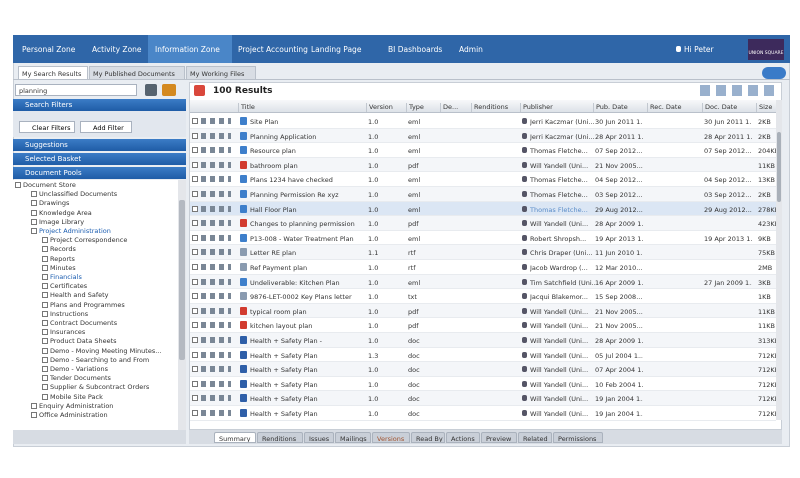 The height and width of the screenshot is (478, 800). Describe the element at coordinates (63, 249) in the screenshot. I see `tree-item: Records` at that location.